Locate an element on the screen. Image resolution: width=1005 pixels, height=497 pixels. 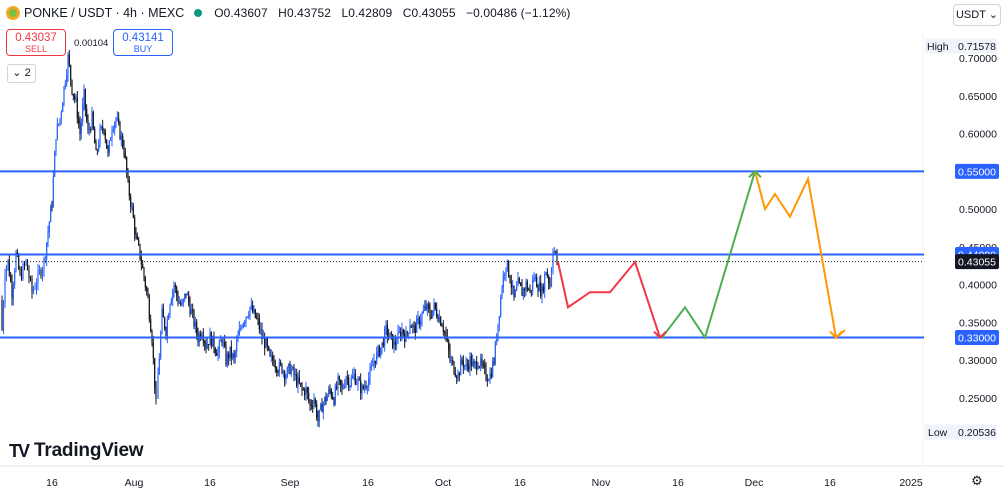
low-value: L0.42809 is located at coordinates (367, 13).